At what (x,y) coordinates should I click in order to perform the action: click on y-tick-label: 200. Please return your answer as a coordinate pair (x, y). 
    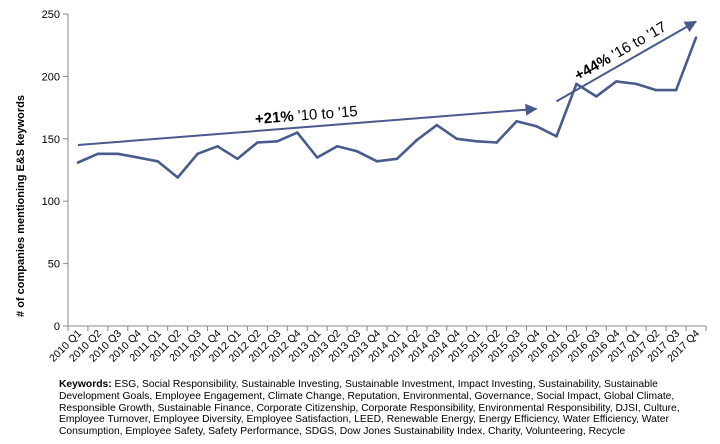
    Looking at the image, I should click on (51, 77).